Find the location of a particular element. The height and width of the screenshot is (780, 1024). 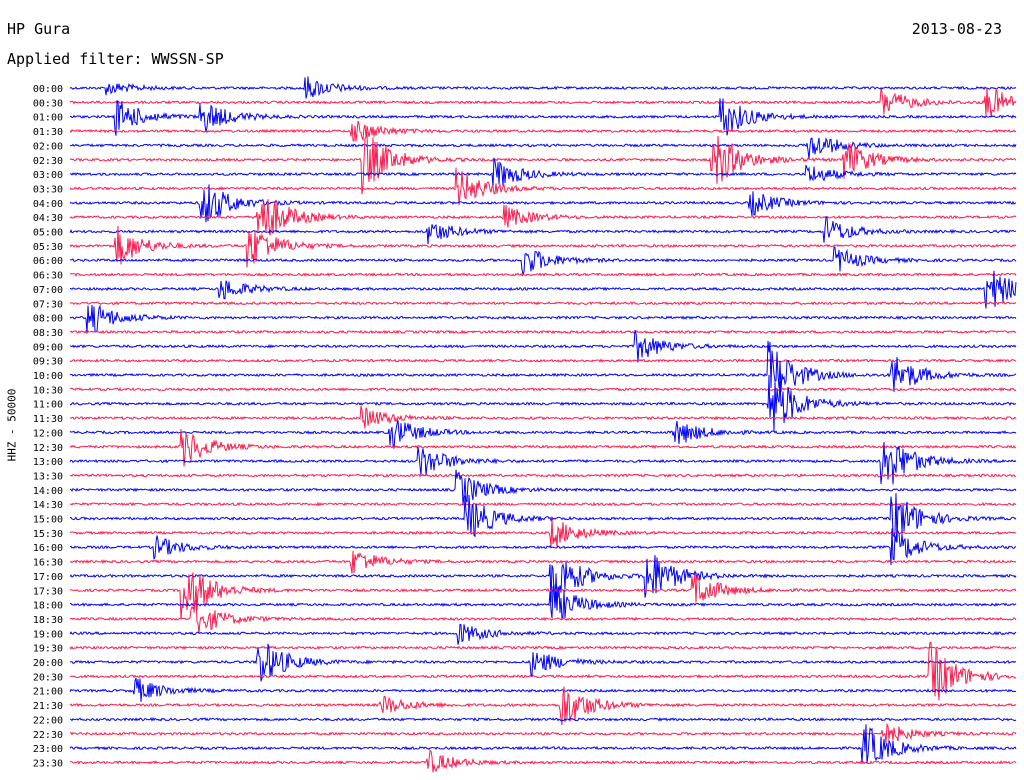

date-label: 2013-08-23 is located at coordinates (956, 29).